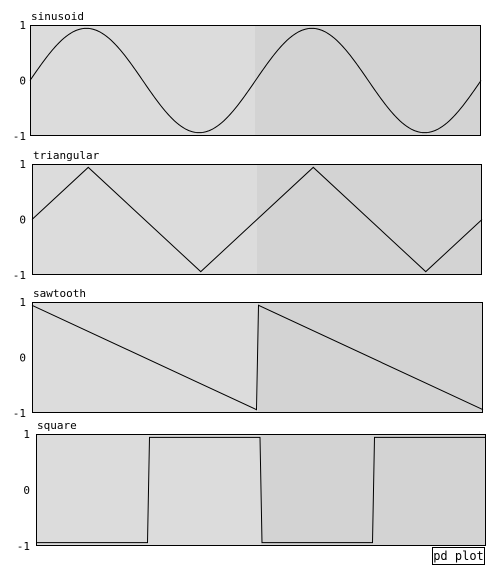 This screenshot has width=496, height=573. What do you see at coordinates (458, 556) in the screenshot?
I see `pd-plot-button: pd plot` at bounding box center [458, 556].